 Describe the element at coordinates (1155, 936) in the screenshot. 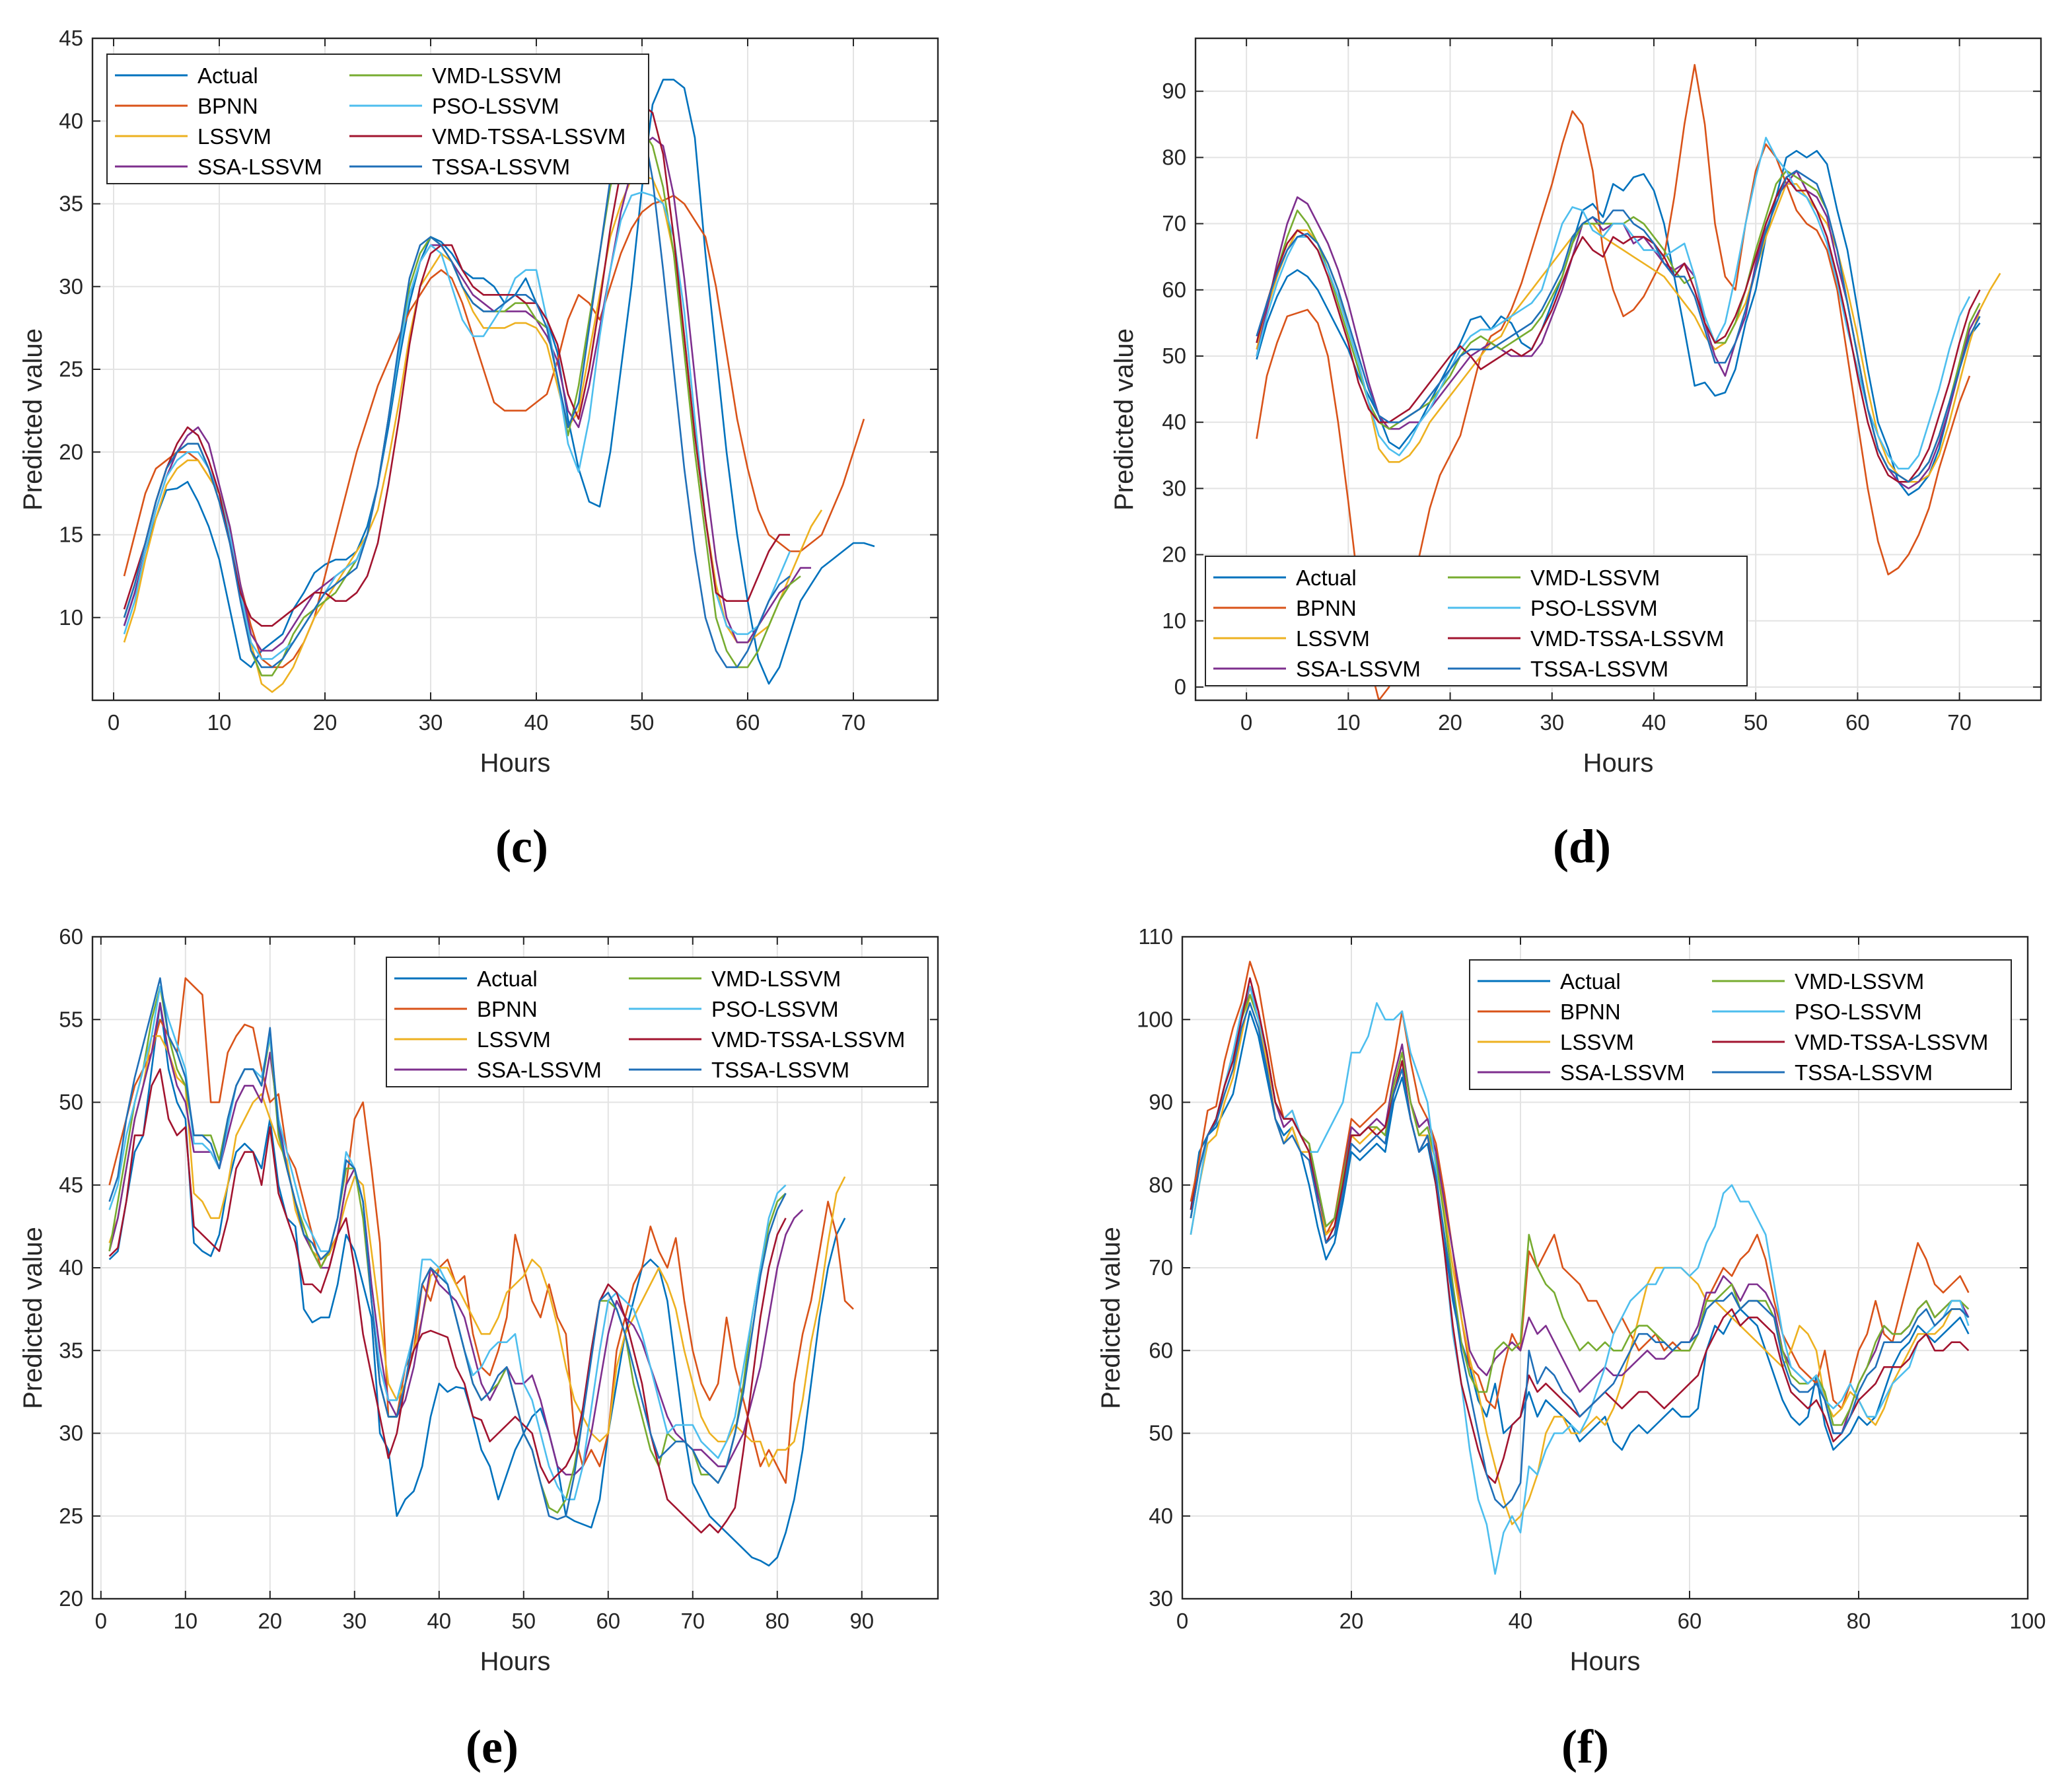

I see `y-tick-label: 110` at that location.